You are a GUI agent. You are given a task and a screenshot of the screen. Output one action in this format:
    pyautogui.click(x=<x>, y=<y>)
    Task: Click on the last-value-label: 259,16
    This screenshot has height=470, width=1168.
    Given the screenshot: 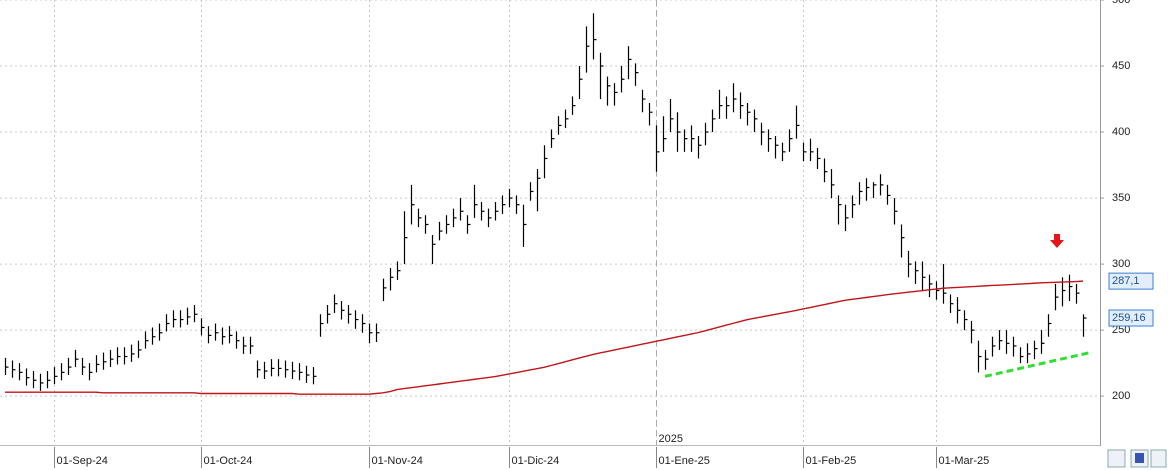 What is the action you would take?
    pyautogui.click(x=1129, y=318)
    